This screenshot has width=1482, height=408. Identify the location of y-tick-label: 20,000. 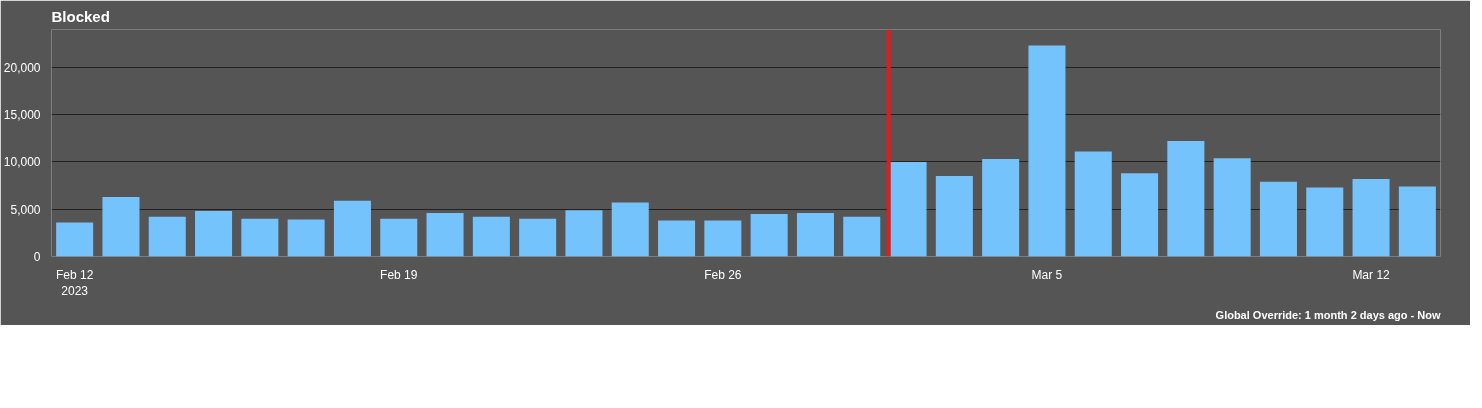
(22, 67).